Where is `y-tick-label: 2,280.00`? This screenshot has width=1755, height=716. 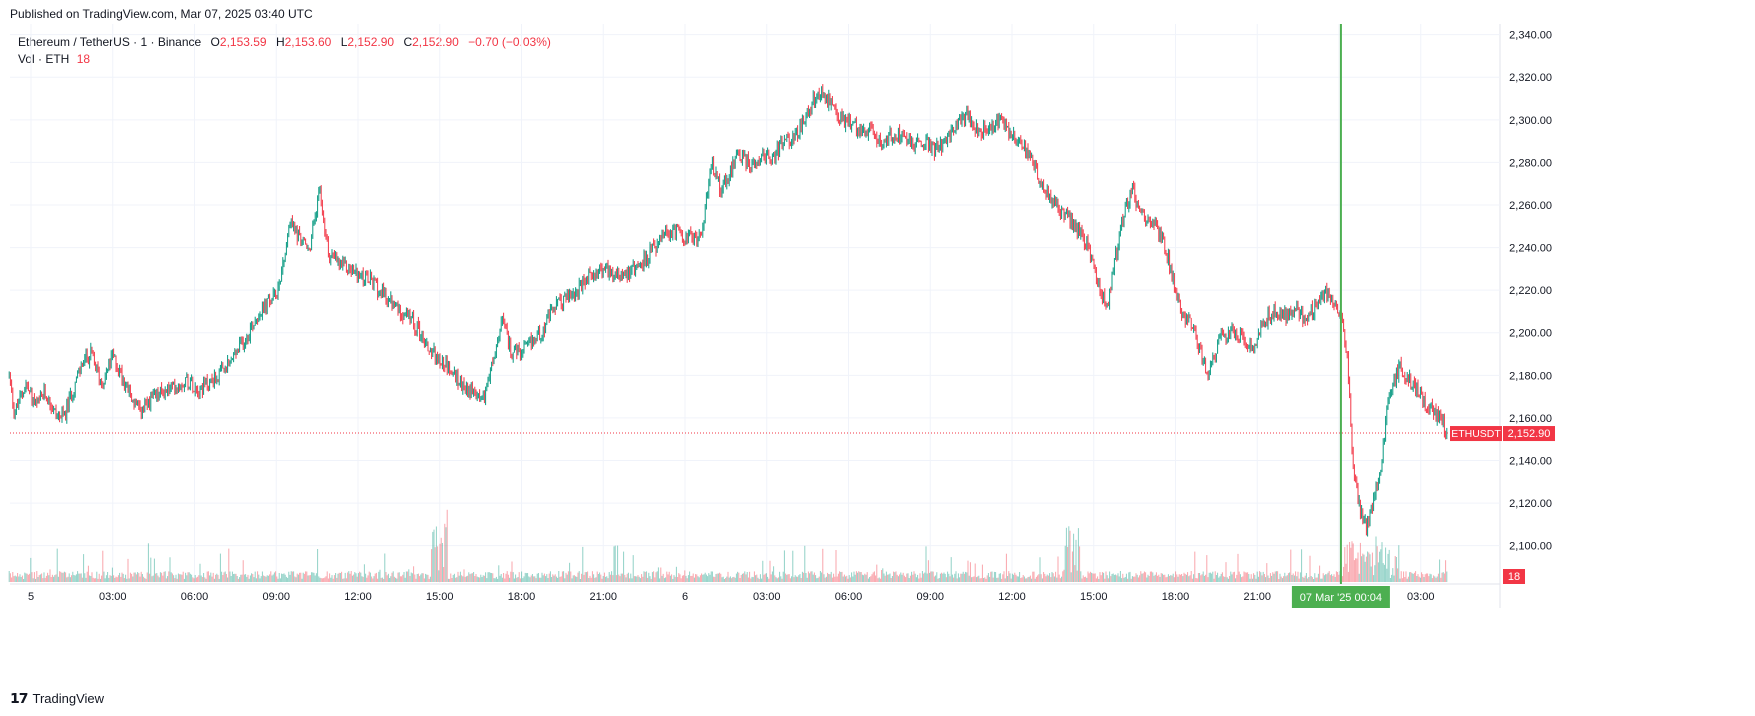
y-tick-label: 2,280.00 is located at coordinates (1530, 163).